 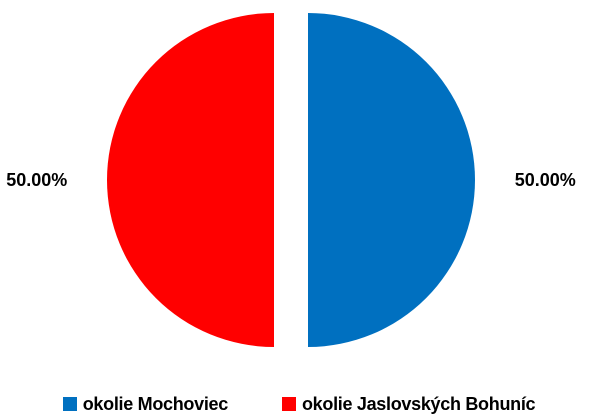 I want to click on data-label-mochovce: 50.00%, so click(x=545, y=180).